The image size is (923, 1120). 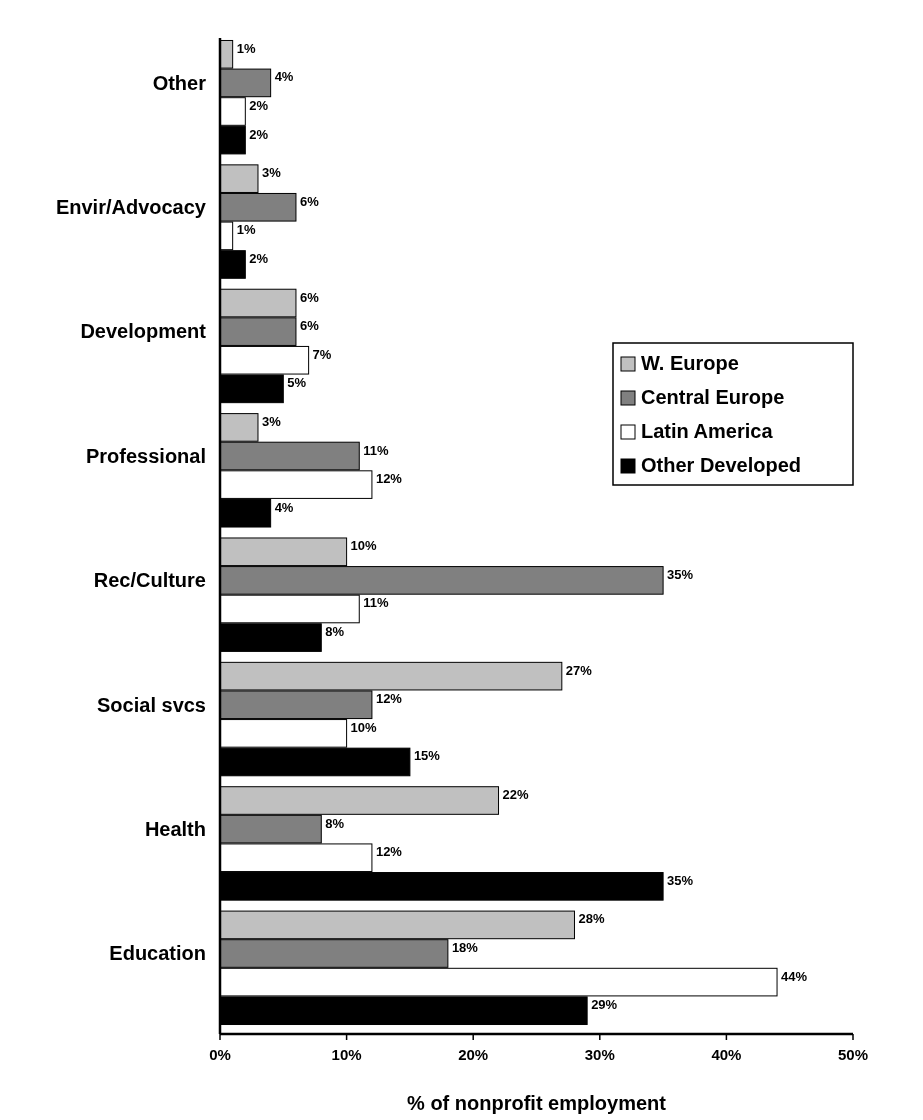 I want to click on y-tick-label: Social svcs, so click(x=151, y=704).